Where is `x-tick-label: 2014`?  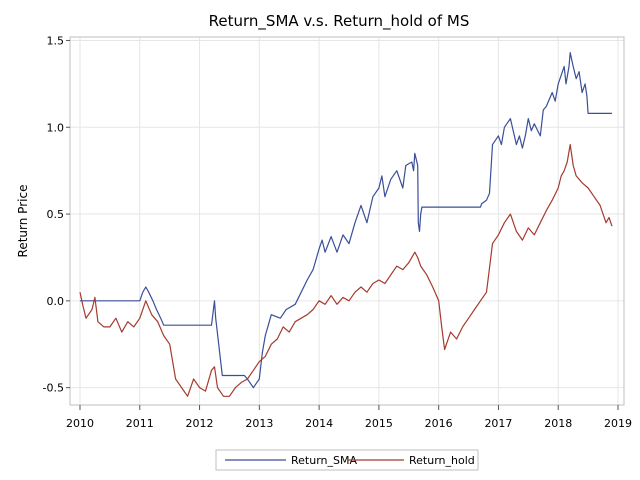 x-tick-label: 2014 is located at coordinates (319, 423).